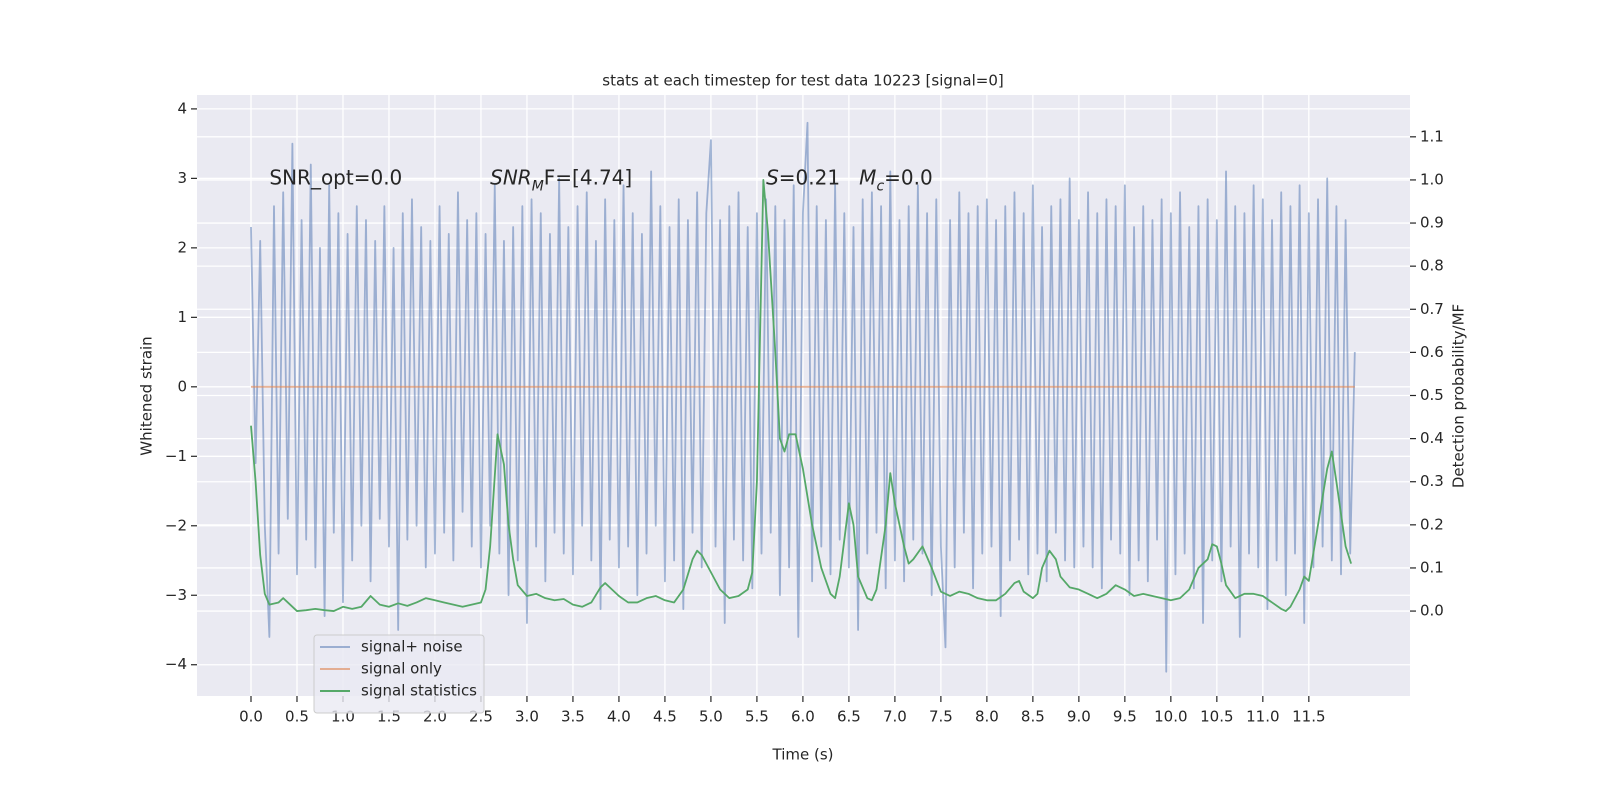 Image resolution: width=1600 pixels, height=800 pixels. I want to click on y-axis-label: Whitened strain, so click(147, 395).